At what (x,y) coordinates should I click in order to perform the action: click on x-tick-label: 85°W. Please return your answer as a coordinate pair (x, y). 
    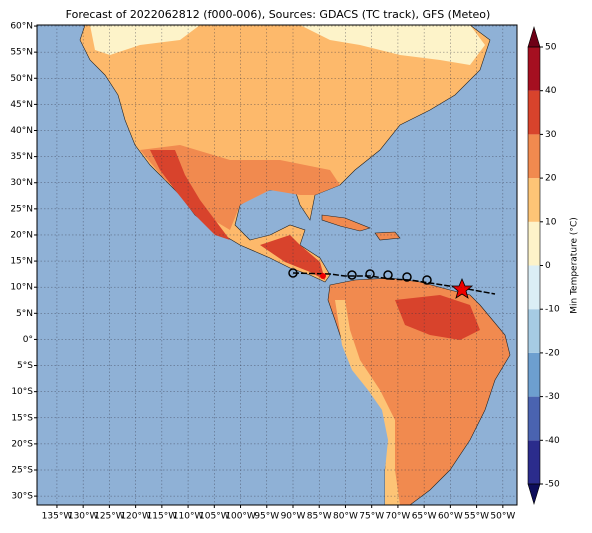
    Looking at the image, I should click on (319, 517).